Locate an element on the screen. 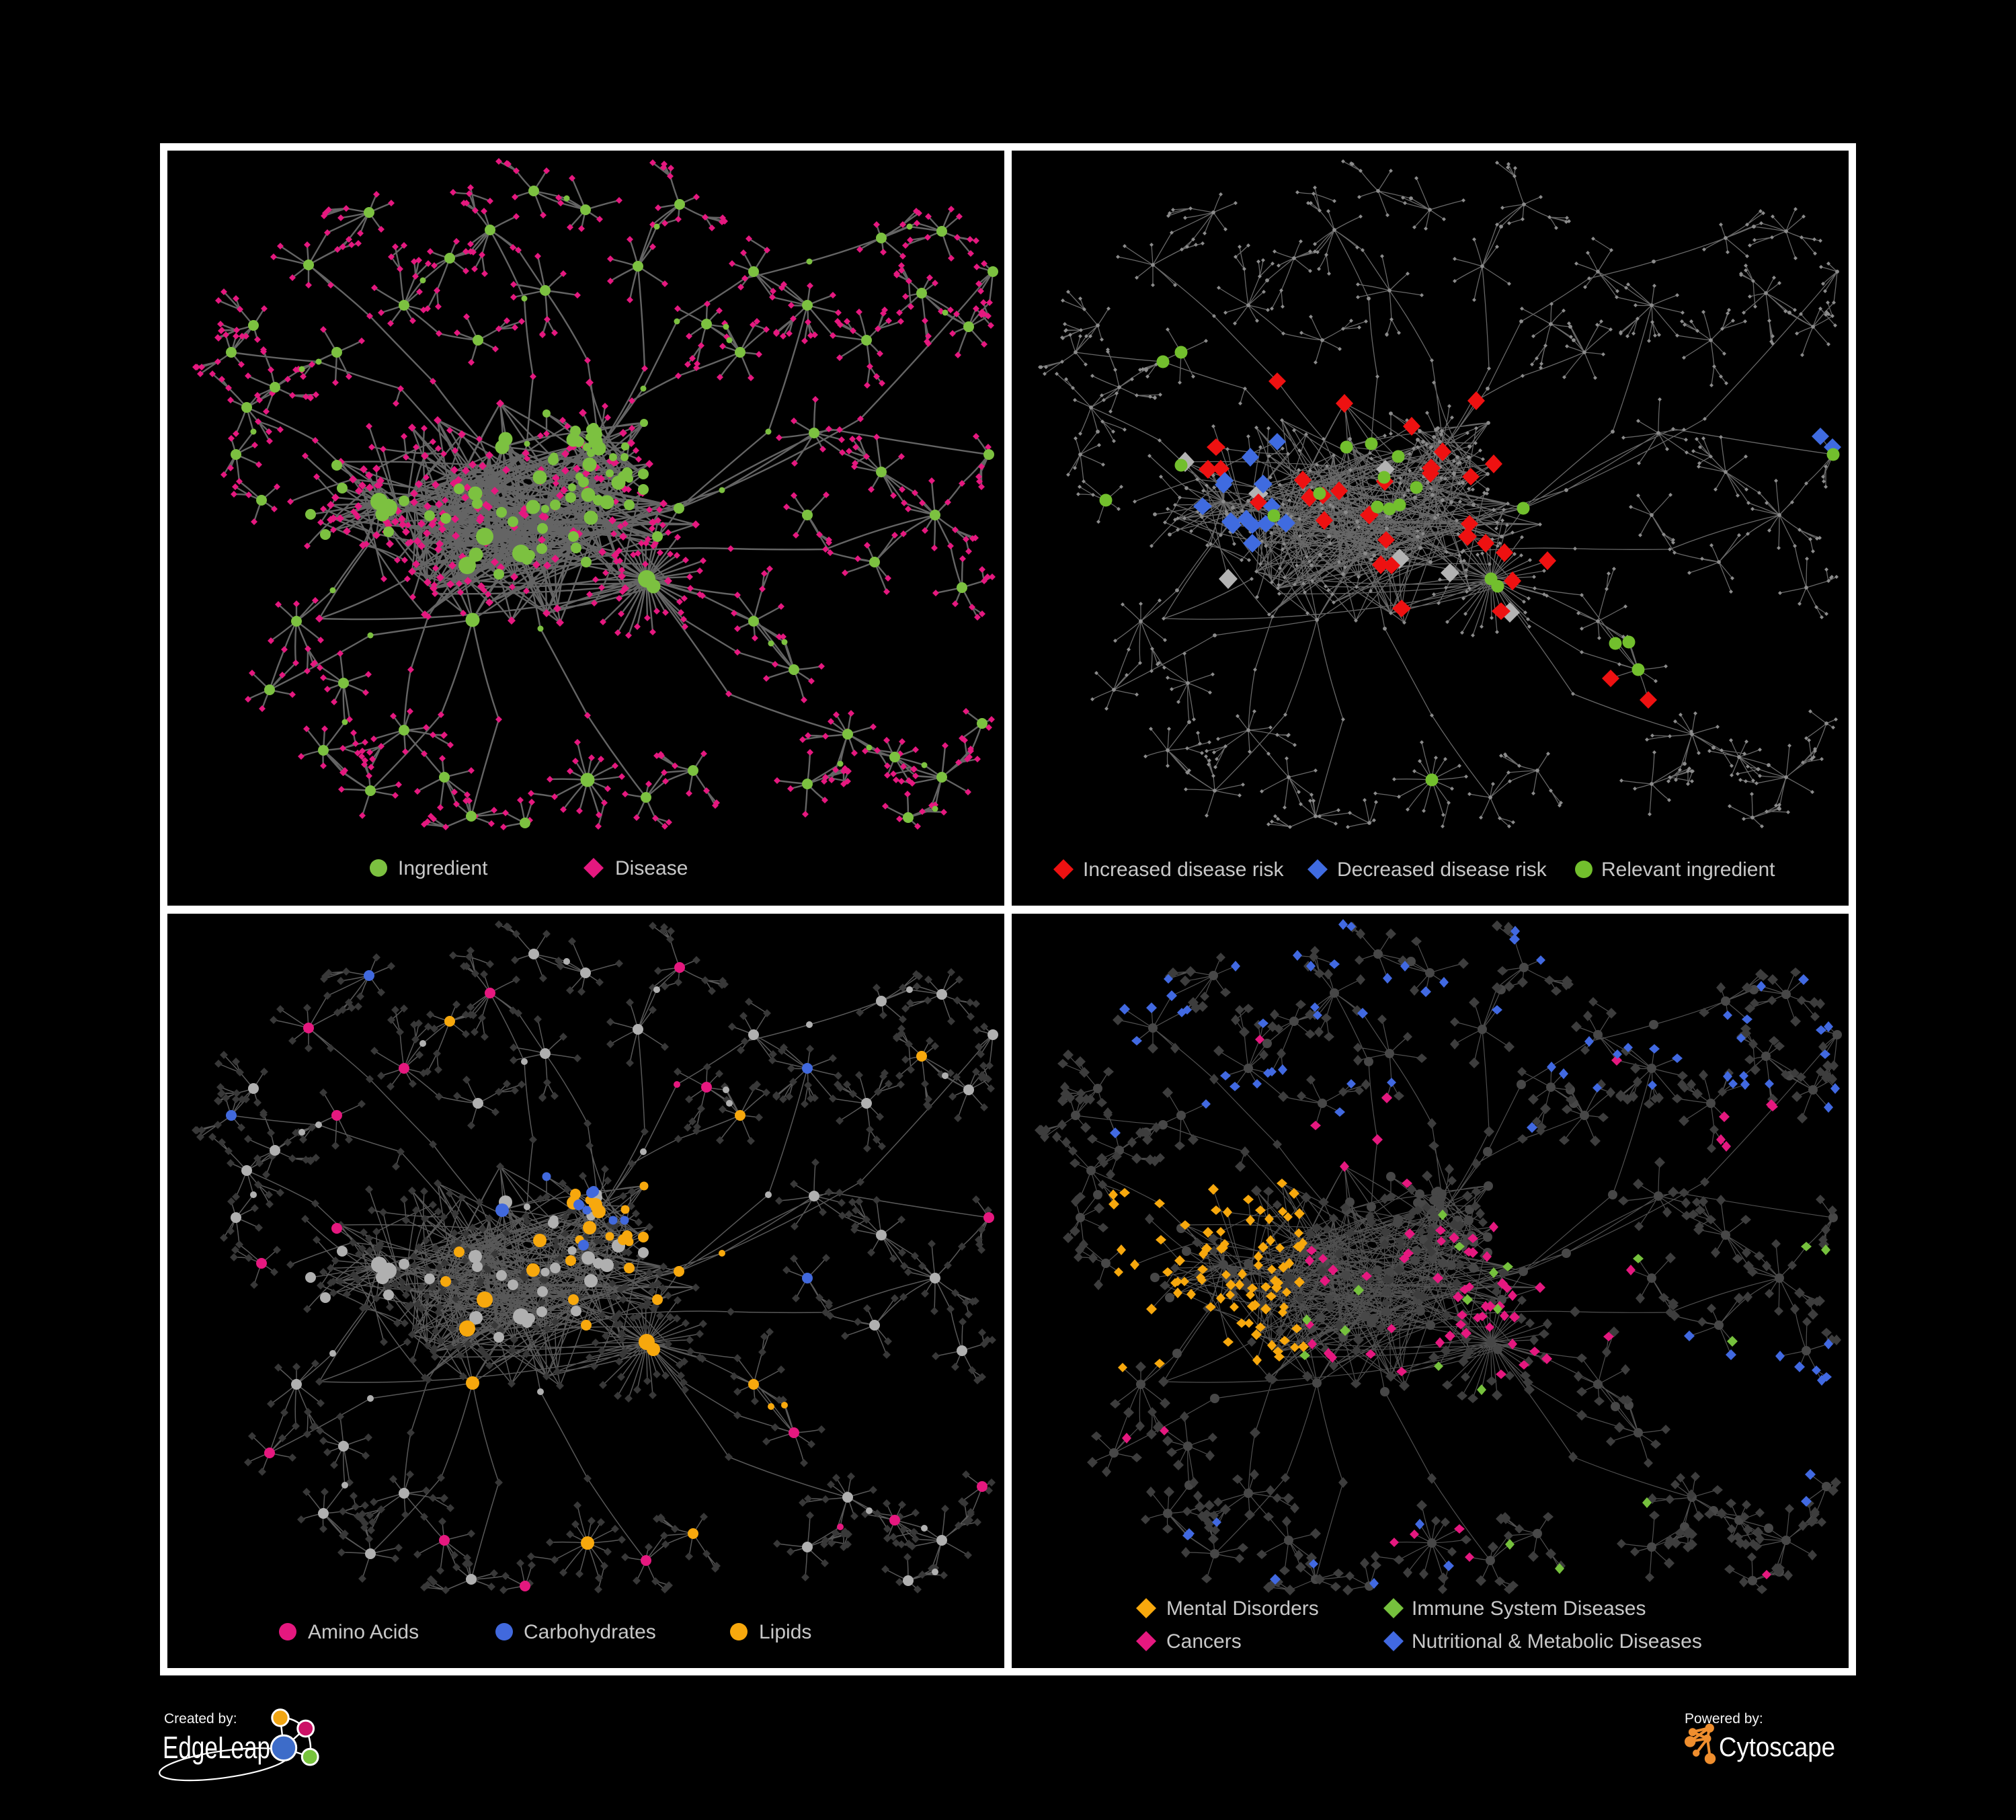 The width and height of the screenshot is (2016, 1820). svg-text: EdgeLeap is located at coordinates (216, 1747).